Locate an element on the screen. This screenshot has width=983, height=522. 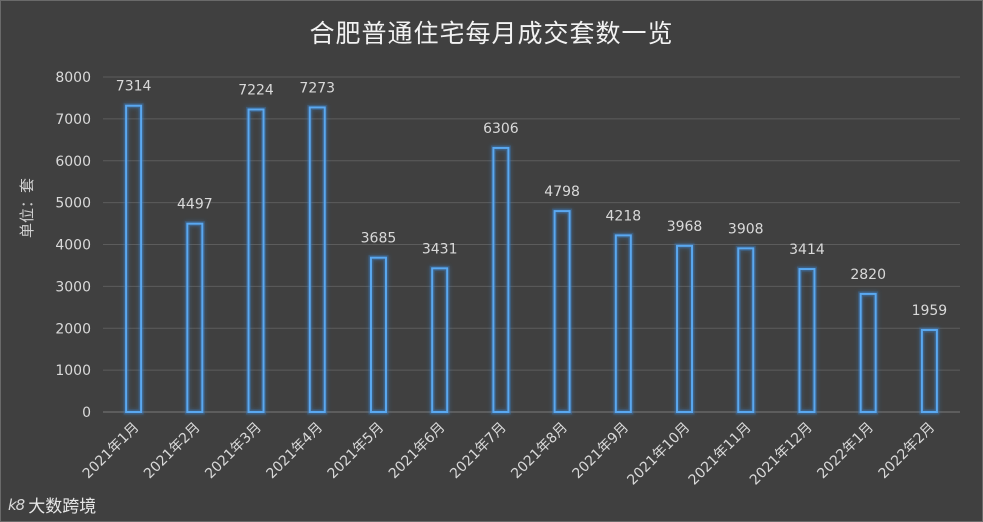
x-tick-label: 2021年8月 is located at coordinates (539, 451).